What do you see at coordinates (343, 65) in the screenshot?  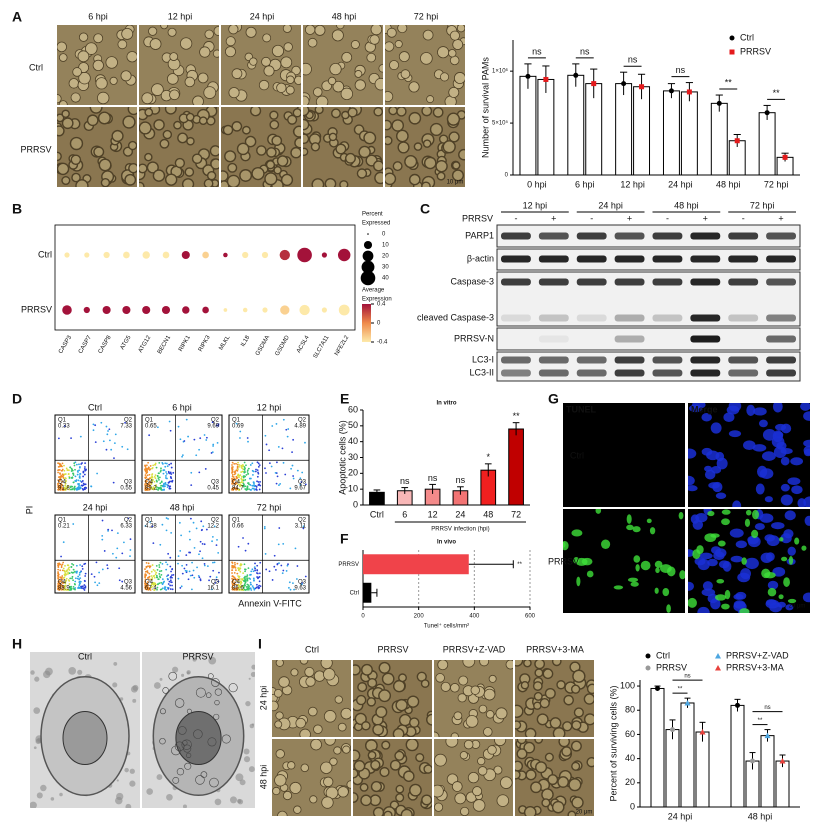 I see `micrograph` at bounding box center [343, 65].